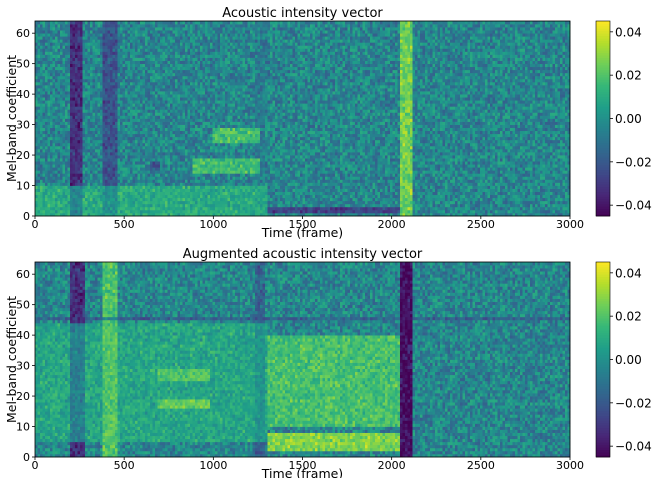  I want to click on chart-title: Acoustic intensity vector, so click(302, 13).